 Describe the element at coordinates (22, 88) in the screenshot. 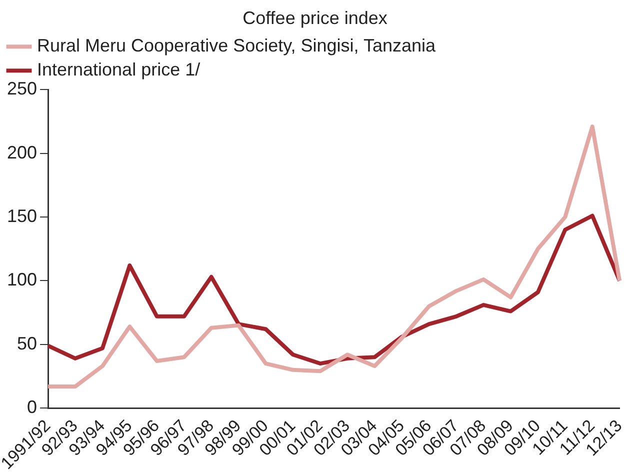

I see `y-tick-label: 250` at that location.